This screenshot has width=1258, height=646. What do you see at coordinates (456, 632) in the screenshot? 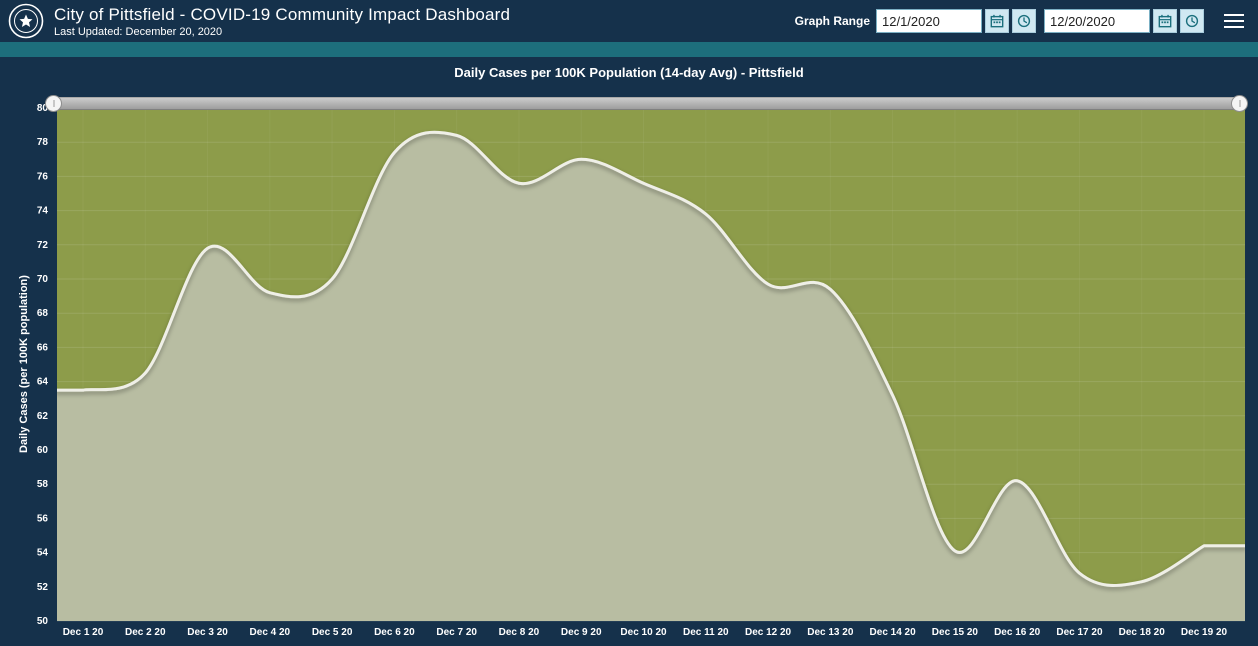
I see `svg-text: Dec 7 20` at bounding box center [456, 632].